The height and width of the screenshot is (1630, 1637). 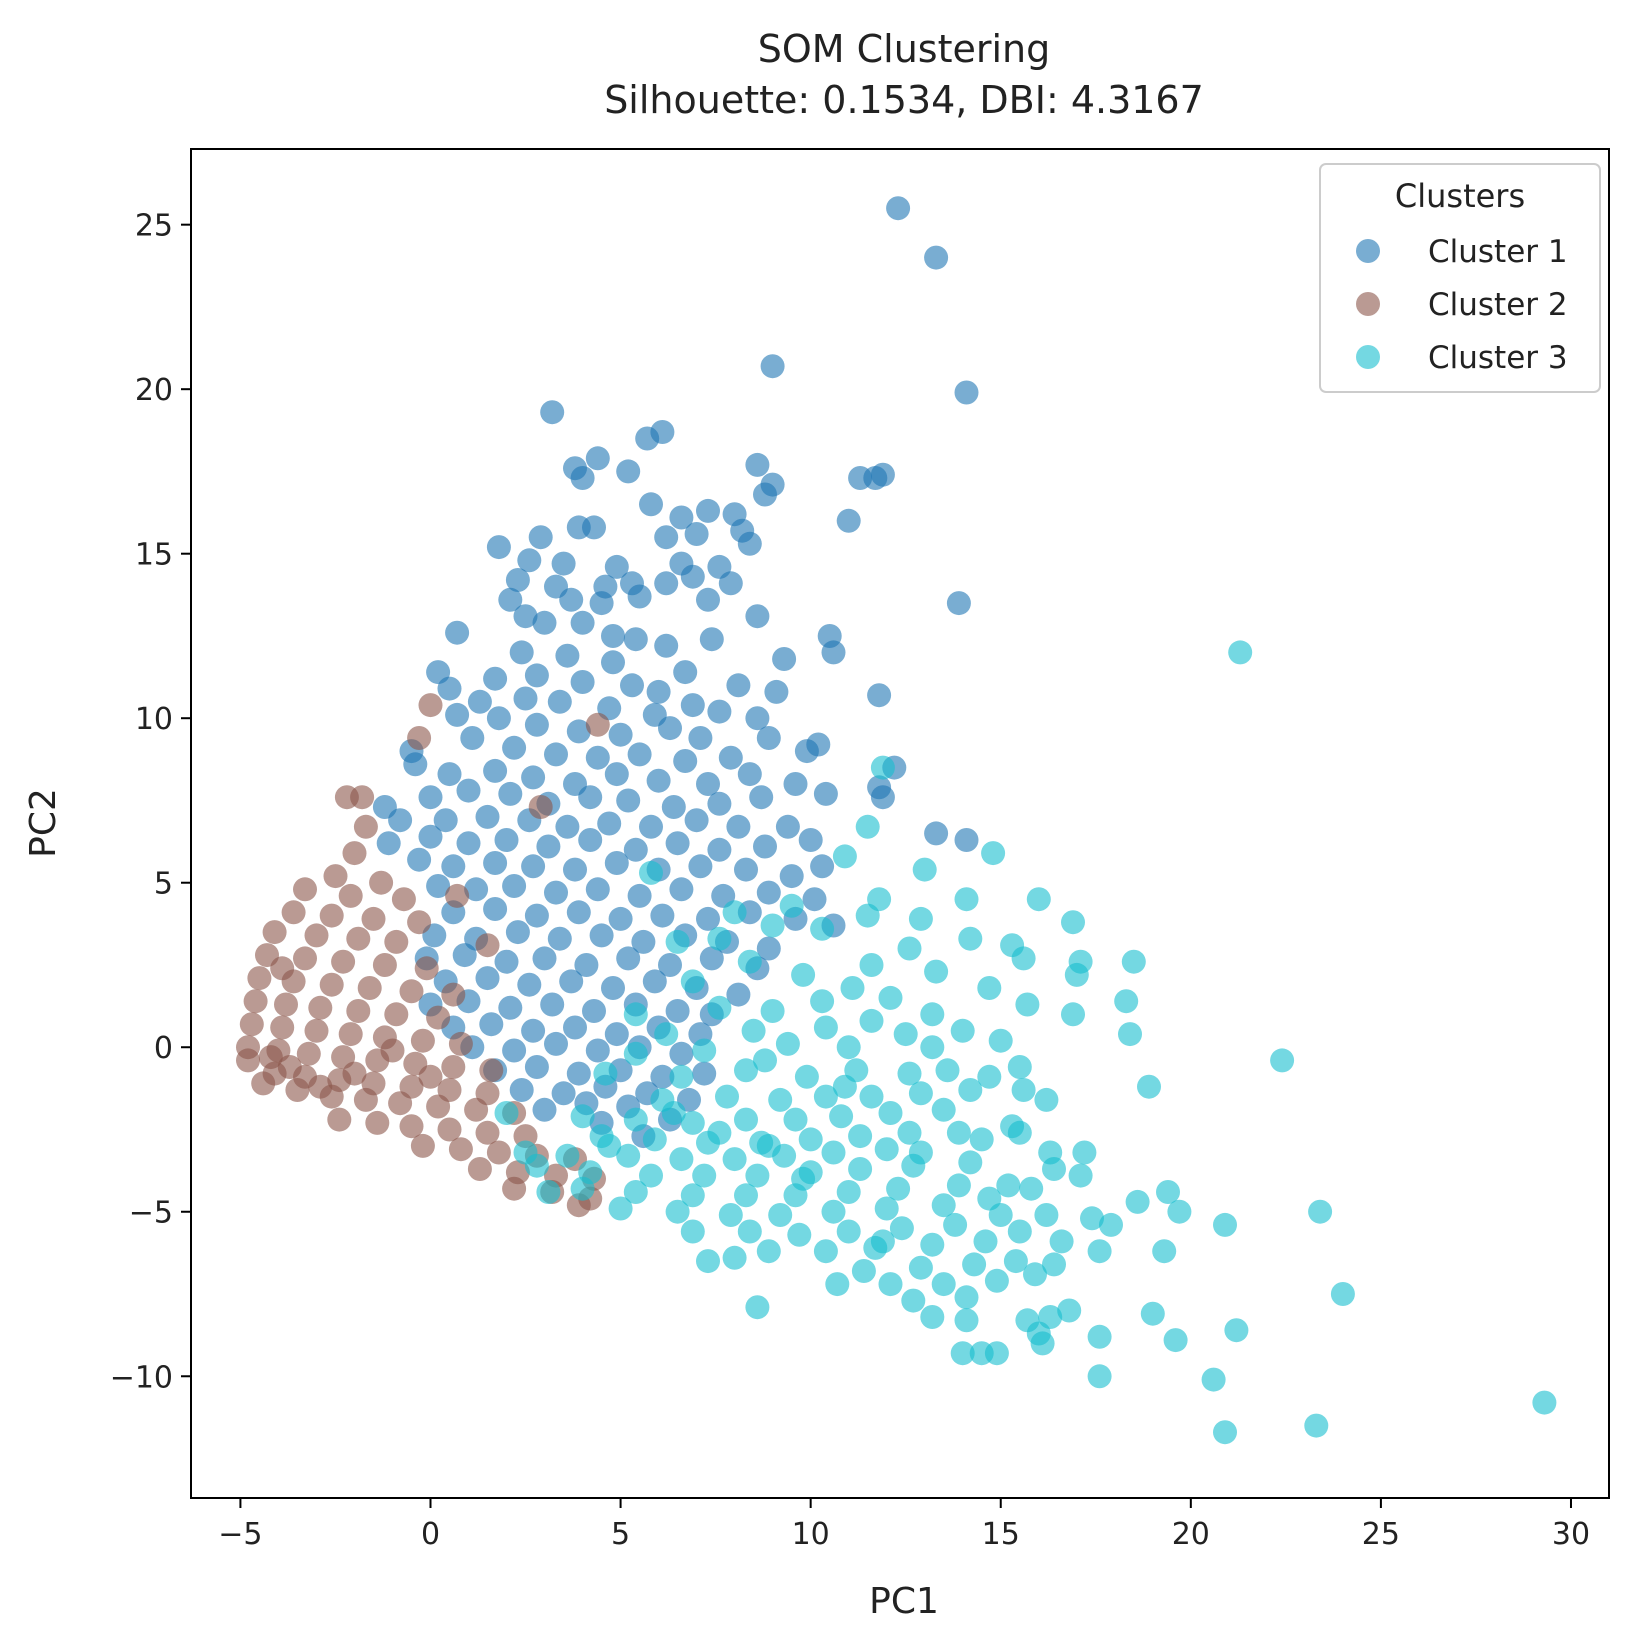 I want to click on legend-label-cluster-1: Cluster 1, so click(x=1498, y=252).